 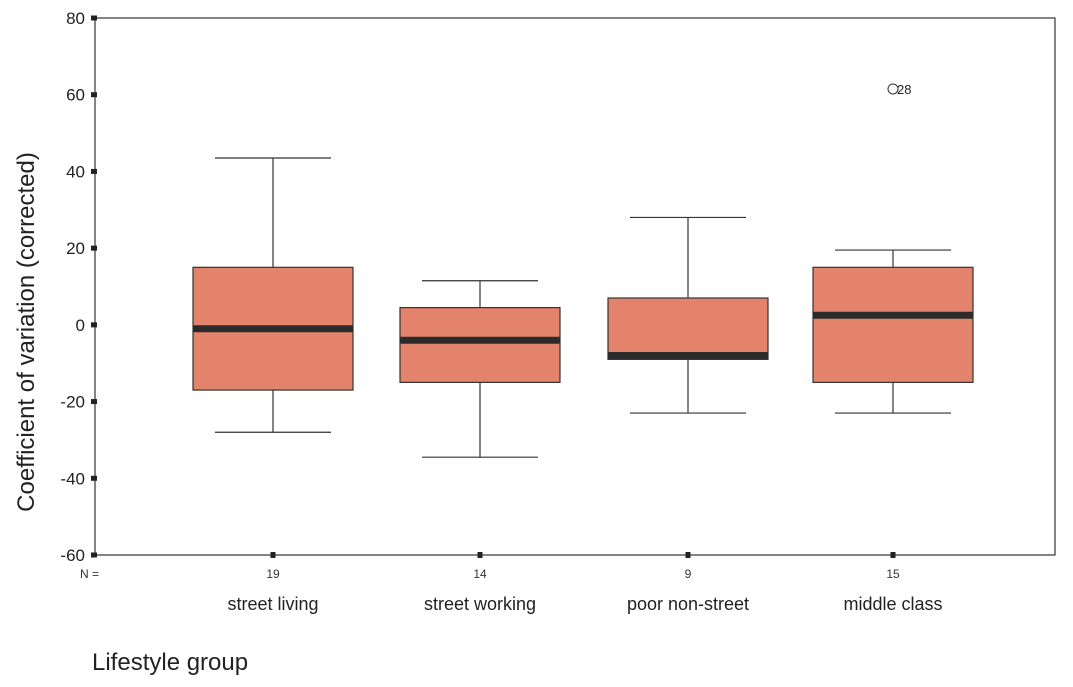 I want to click on category-label: poor non-street, so click(x=688, y=604).